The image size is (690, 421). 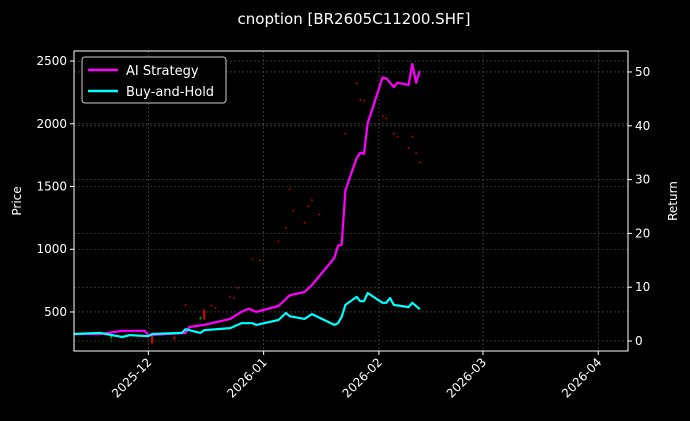 I want to click on y2-tick-label: 30, so click(x=642, y=180).